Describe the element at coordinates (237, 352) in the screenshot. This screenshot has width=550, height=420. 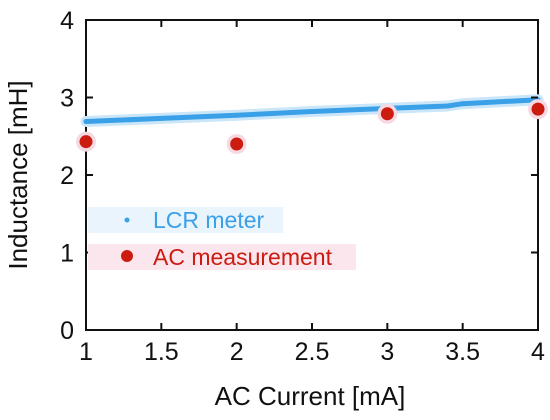
I see `x-tick-label-2: 2` at that location.